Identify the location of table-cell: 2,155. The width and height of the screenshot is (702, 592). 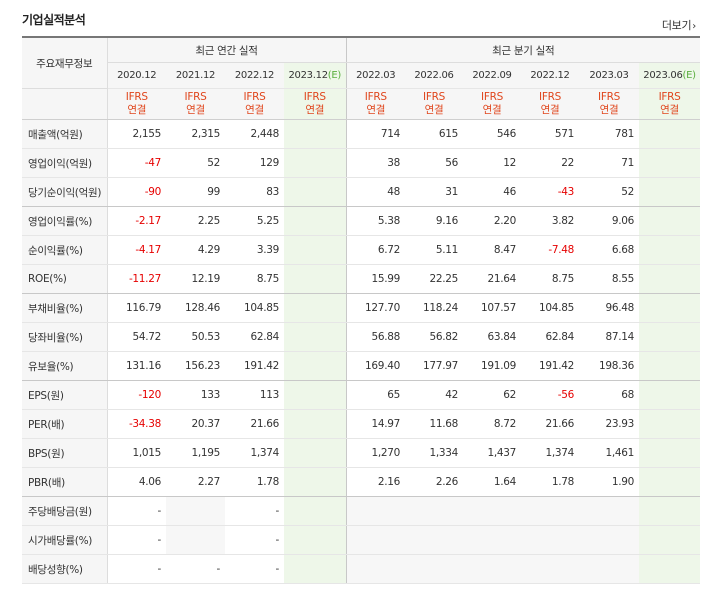
(136, 134).